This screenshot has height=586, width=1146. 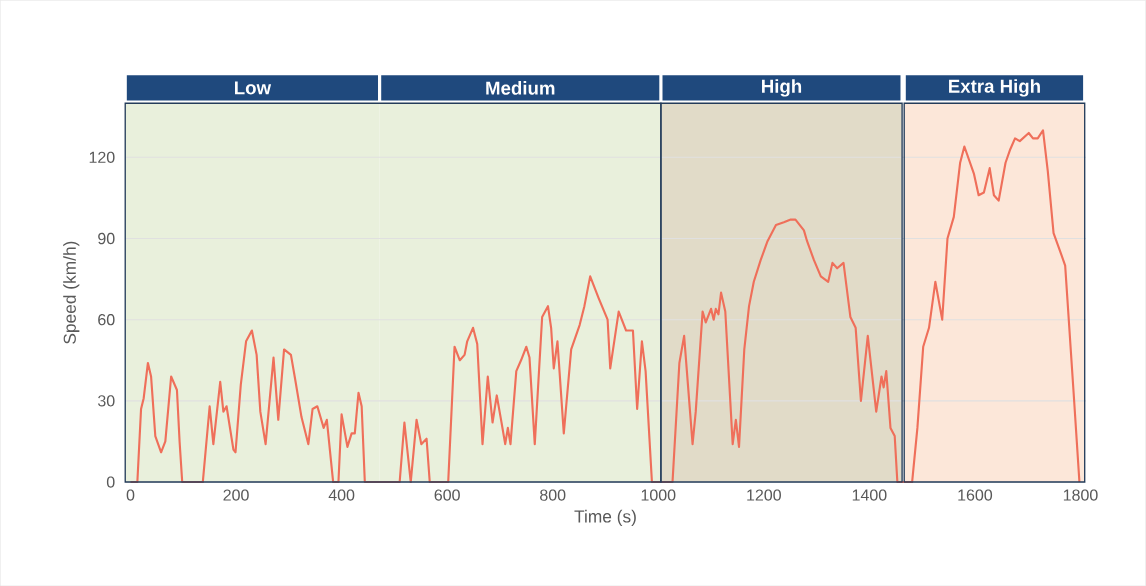 I want to click on band-label: Low, so click(x=253, y=88).